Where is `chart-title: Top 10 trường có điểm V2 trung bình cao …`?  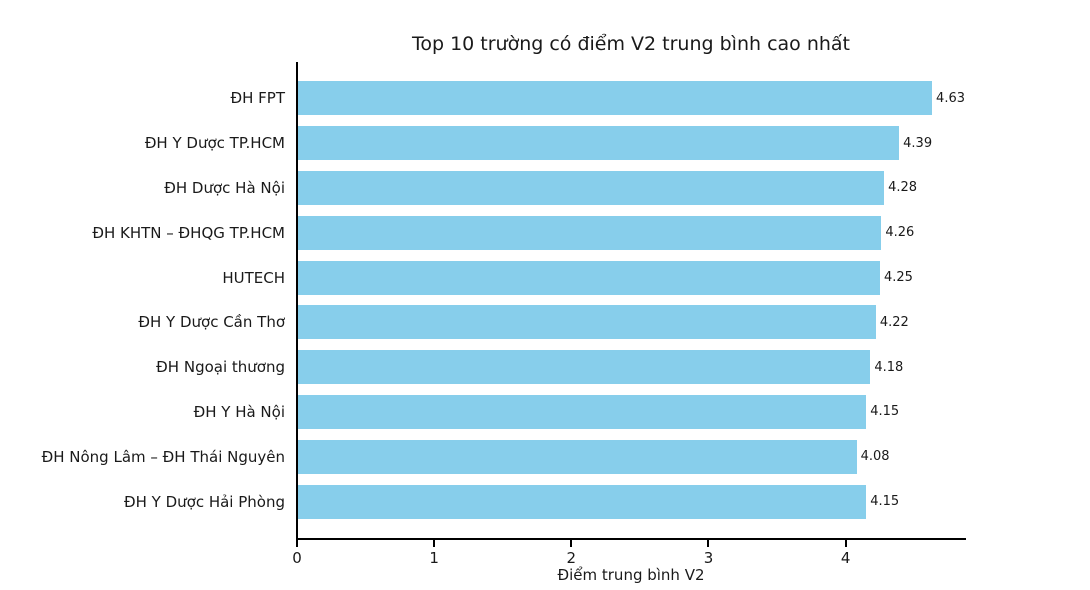
chart-title: Top 10 trường có điểm V2 trung bình cao … is located at coordinates (631, 44).